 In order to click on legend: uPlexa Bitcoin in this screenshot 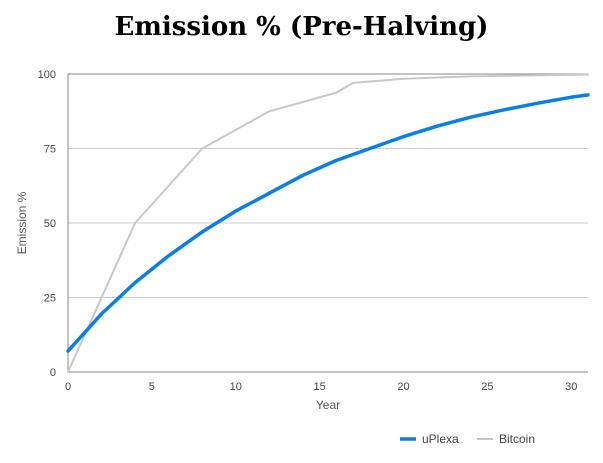, I will do `click(467, 439)`.